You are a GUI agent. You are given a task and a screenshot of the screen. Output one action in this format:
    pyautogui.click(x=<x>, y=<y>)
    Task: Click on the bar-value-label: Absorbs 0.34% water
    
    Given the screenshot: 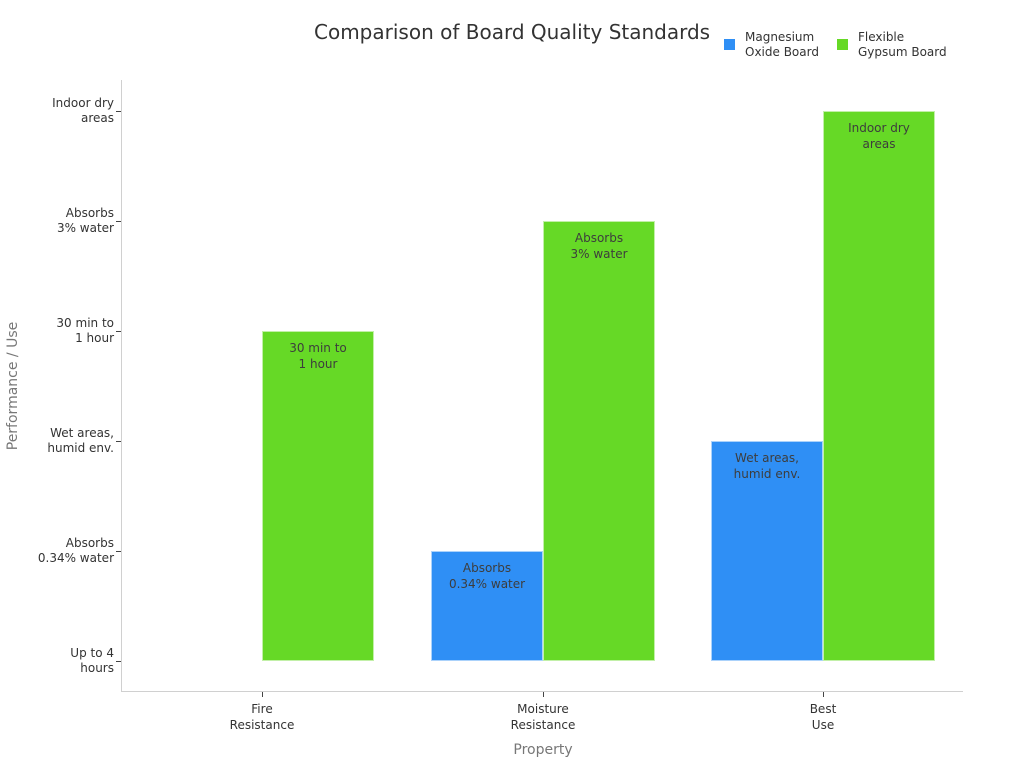 What is the action you would take?
    pyautogui.click(x=487, y=576)
    